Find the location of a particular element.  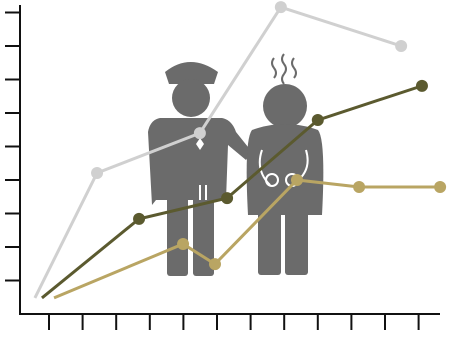

police-badge is located at coordinates (200, 144).